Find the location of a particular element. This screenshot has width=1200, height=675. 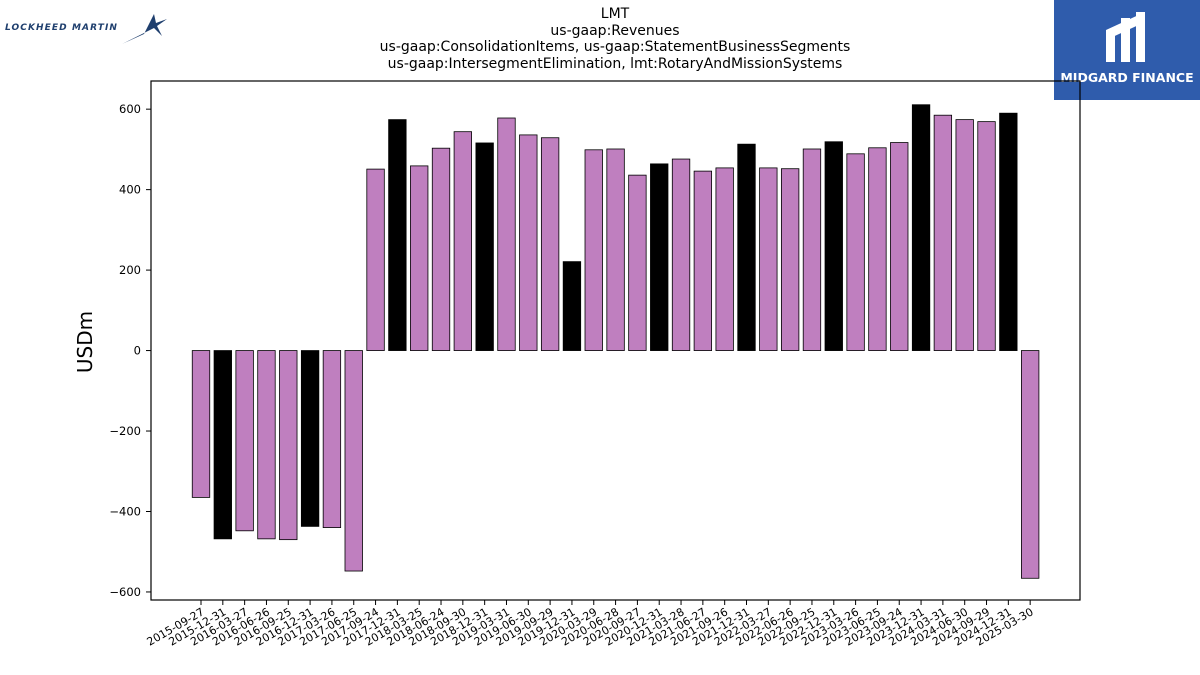

y-tick-label: 400 is located at coordinates (130, 190).